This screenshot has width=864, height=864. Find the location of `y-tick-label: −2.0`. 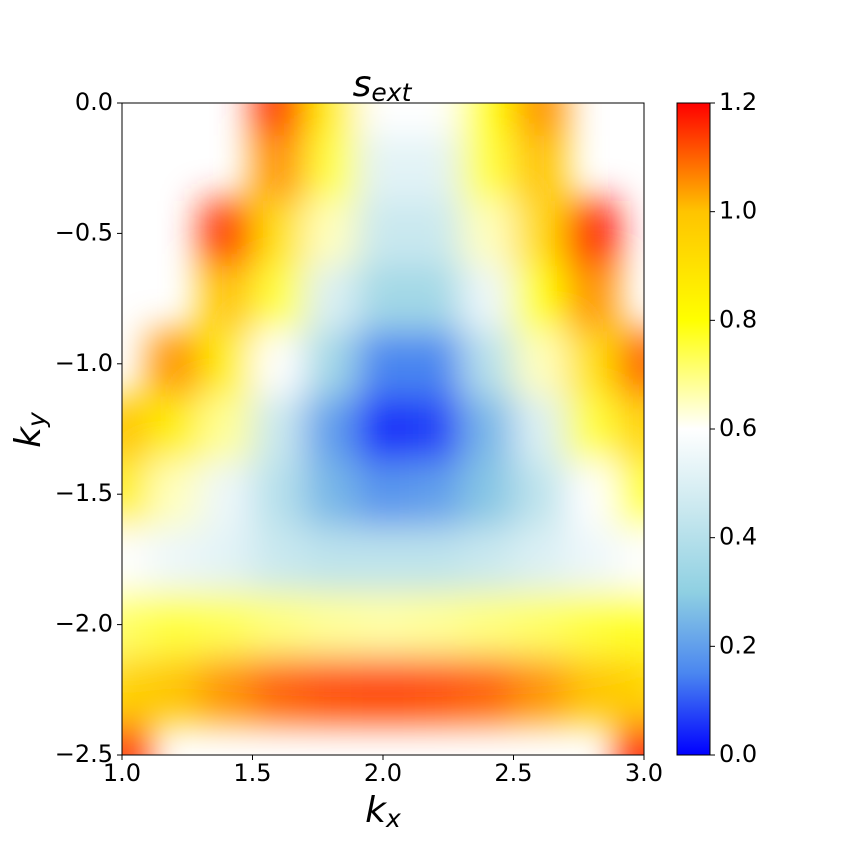

y-tick-label: −2.0 is located at coordinates (84, 624).